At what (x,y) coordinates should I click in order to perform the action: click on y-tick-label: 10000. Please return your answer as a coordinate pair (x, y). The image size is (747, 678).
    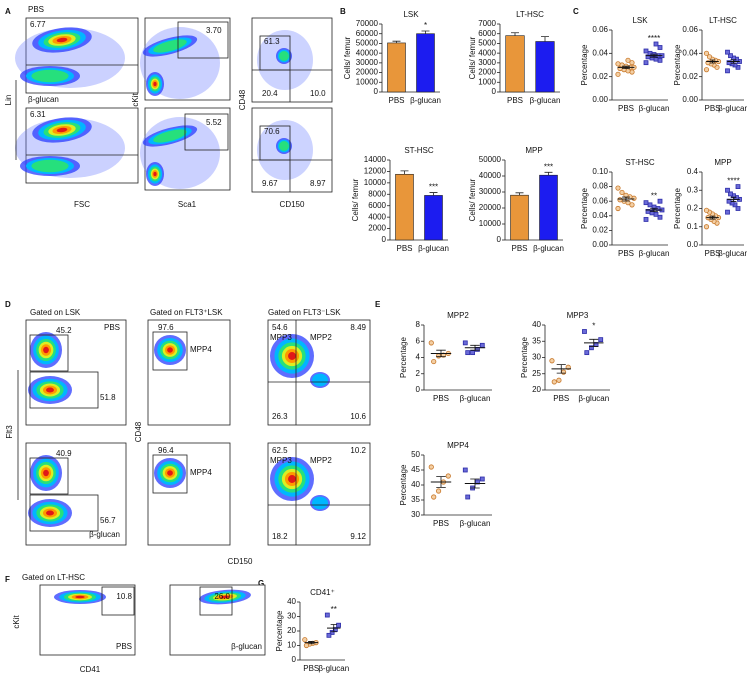
    Looking at the image, I should click on (490, 223).